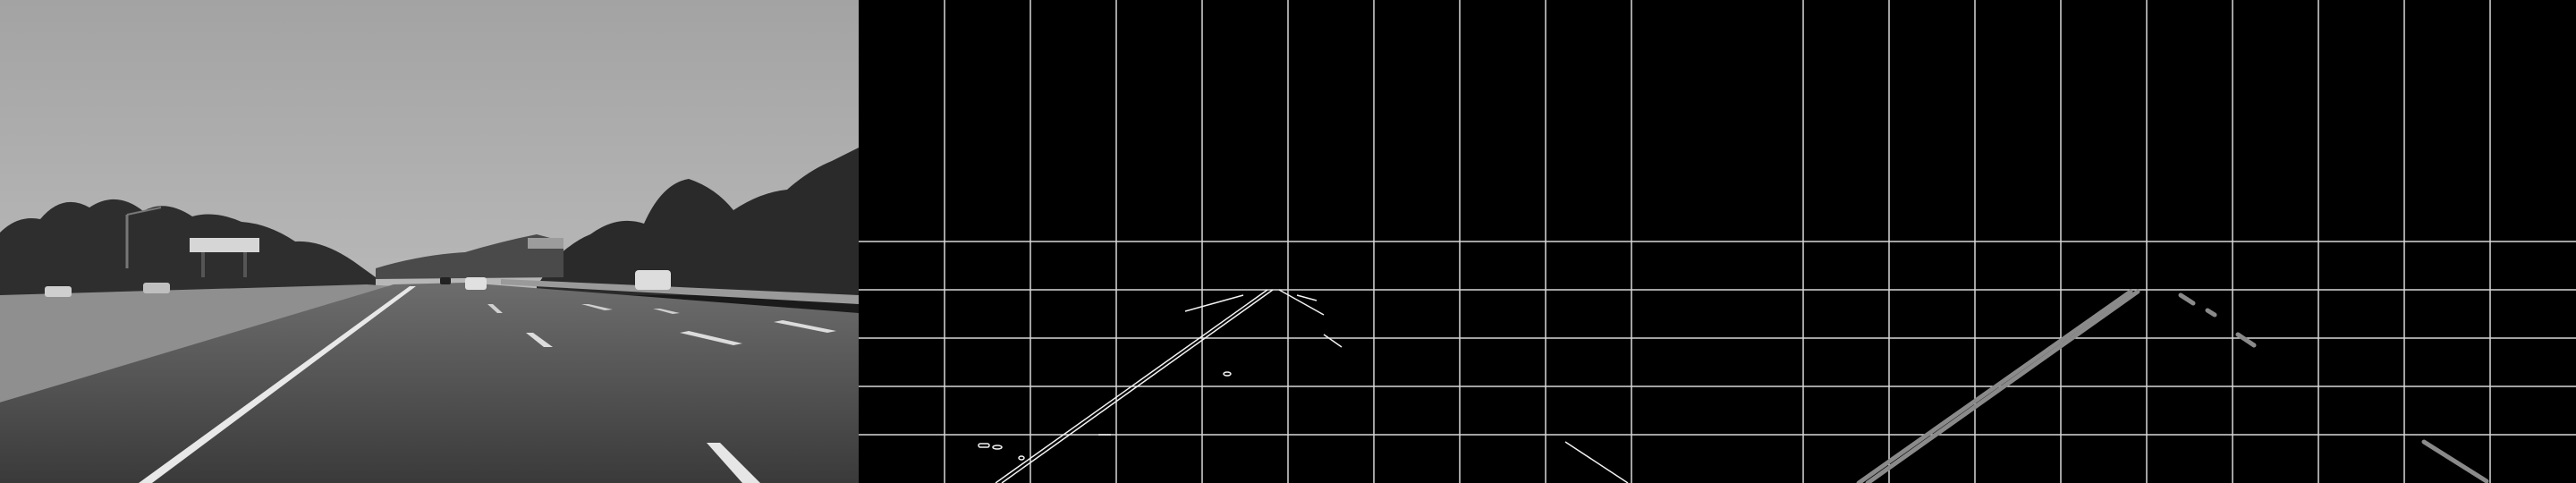 This screenshot has width=2576, height=483. What do you see at coordinates (1303, 386) in the screenshot?
I see `edge-lines` at bounding box center [1303, 386].